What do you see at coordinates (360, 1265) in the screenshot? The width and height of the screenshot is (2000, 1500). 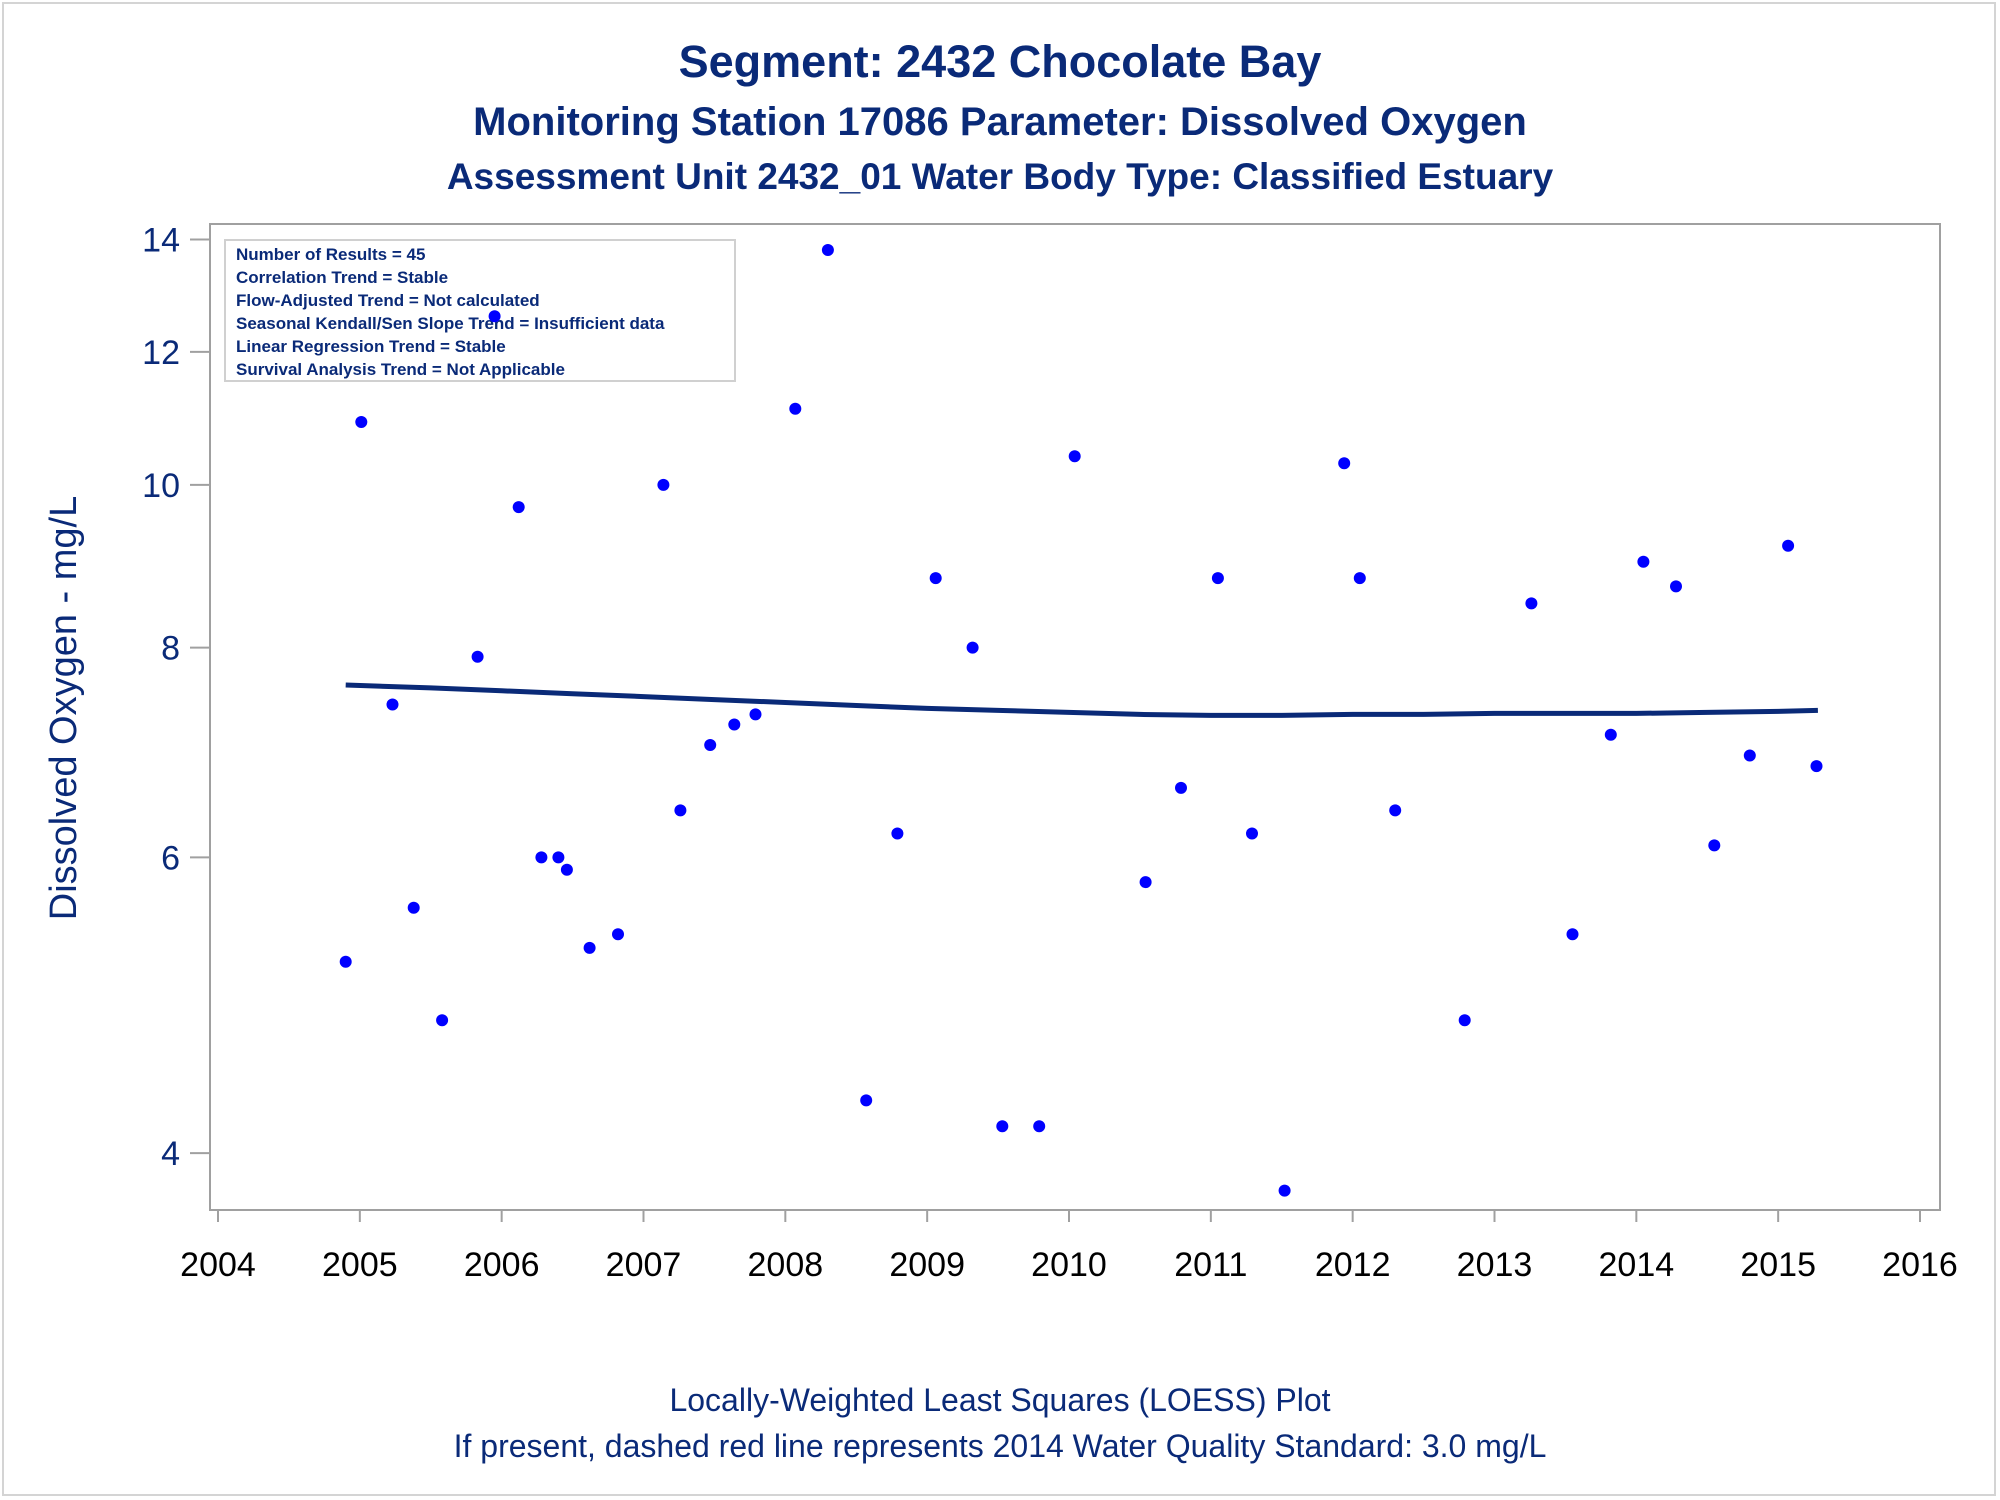 I see `x-tick-label: 2005` at bounding box center [360, 1265].